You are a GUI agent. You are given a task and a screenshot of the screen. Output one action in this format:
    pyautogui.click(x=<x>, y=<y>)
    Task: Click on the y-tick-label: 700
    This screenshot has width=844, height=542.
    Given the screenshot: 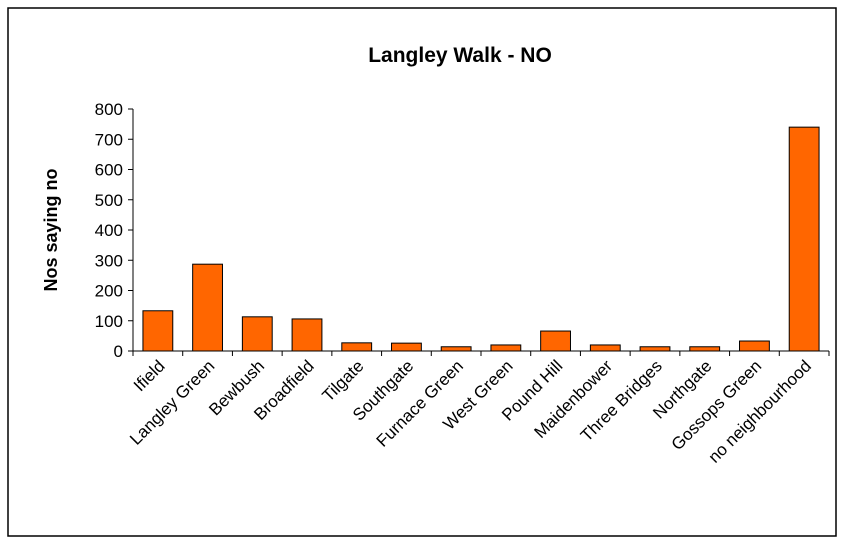 What is the action you would take?
    pyautogui.click(x=109, y=139)
    